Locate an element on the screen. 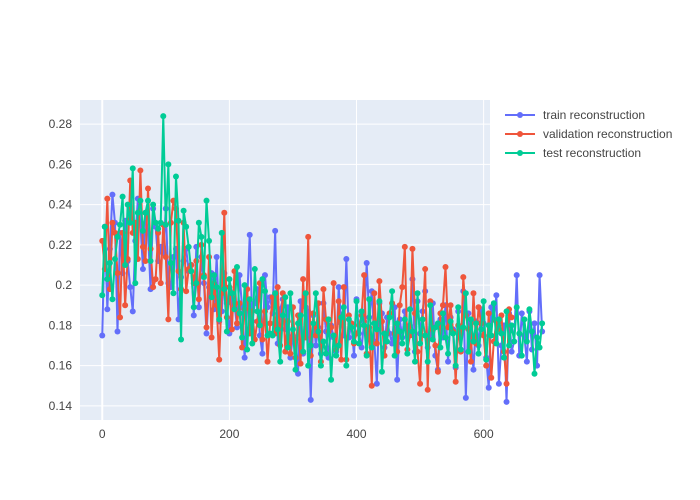 Image resolution: width=700 pixels, height=500 pixels. legend-item: test reconstruction is located at coordinates (573, 153).